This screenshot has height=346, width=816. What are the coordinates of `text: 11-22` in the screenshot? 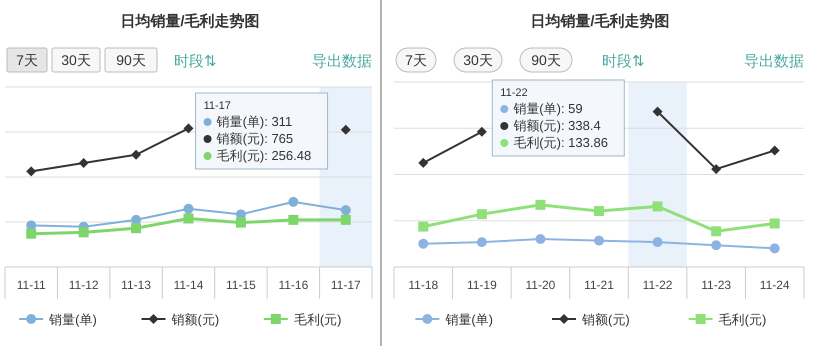 It's located at (514, 93).